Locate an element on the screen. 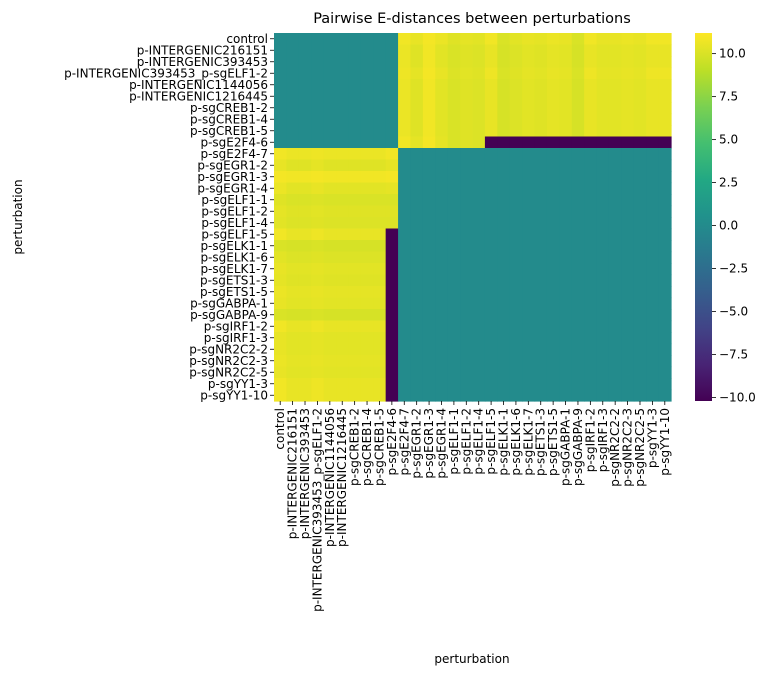  x-tick-label: control is located at coordinates (280, 429).